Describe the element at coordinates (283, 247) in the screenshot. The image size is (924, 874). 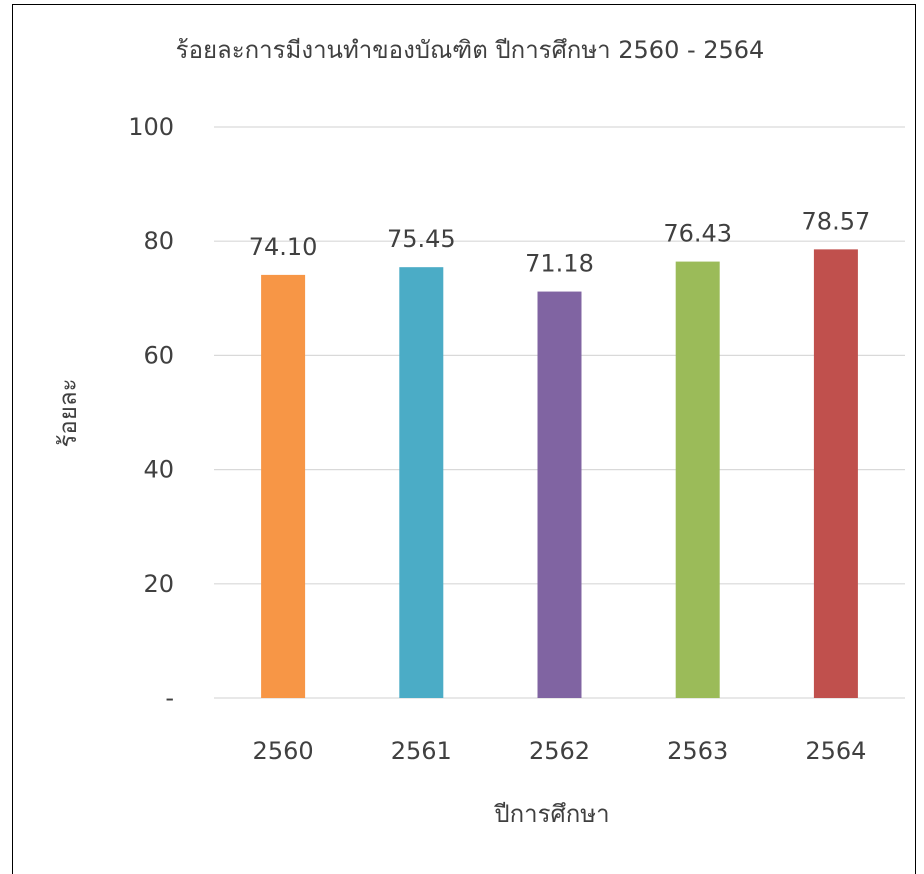
I see `data-label-2560: 74.10` at that location.